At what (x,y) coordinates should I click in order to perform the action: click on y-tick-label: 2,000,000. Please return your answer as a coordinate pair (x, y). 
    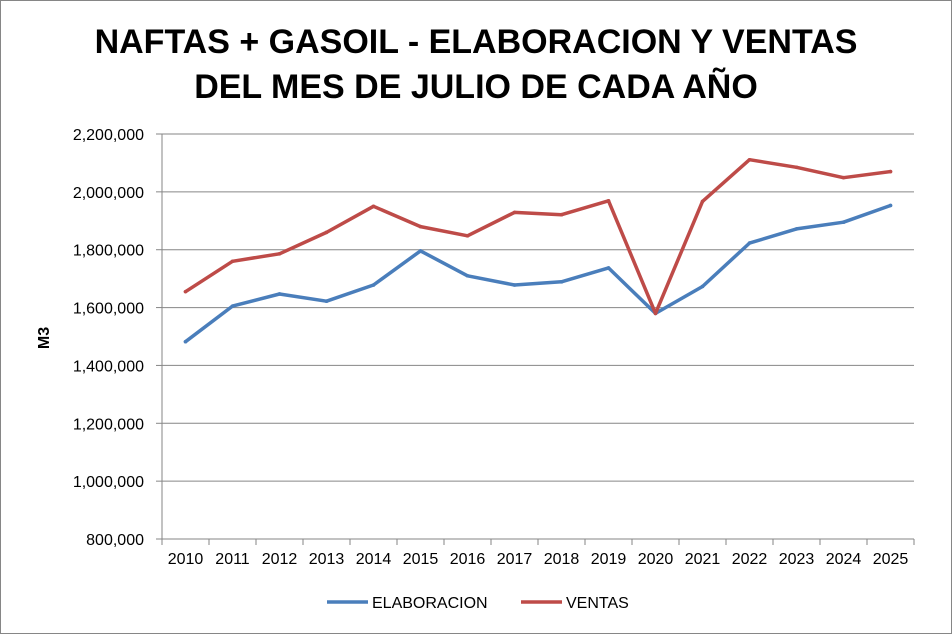
    Looking at the image, I should click on (108, 193).